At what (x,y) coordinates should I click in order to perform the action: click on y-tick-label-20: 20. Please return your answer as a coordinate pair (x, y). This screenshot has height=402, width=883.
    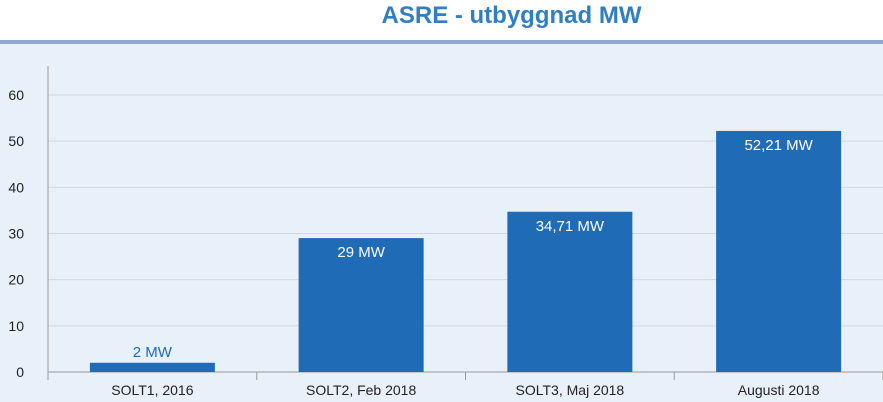
    Looking at the image, I should click on (16, 280).